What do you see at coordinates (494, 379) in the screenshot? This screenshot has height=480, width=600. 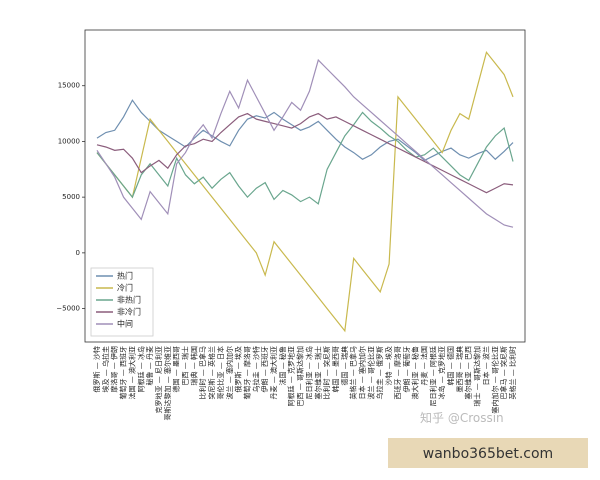 I see `x-tick-label: 塞内加尔 — 哥伦比亚` at bounding box center [494, 379].